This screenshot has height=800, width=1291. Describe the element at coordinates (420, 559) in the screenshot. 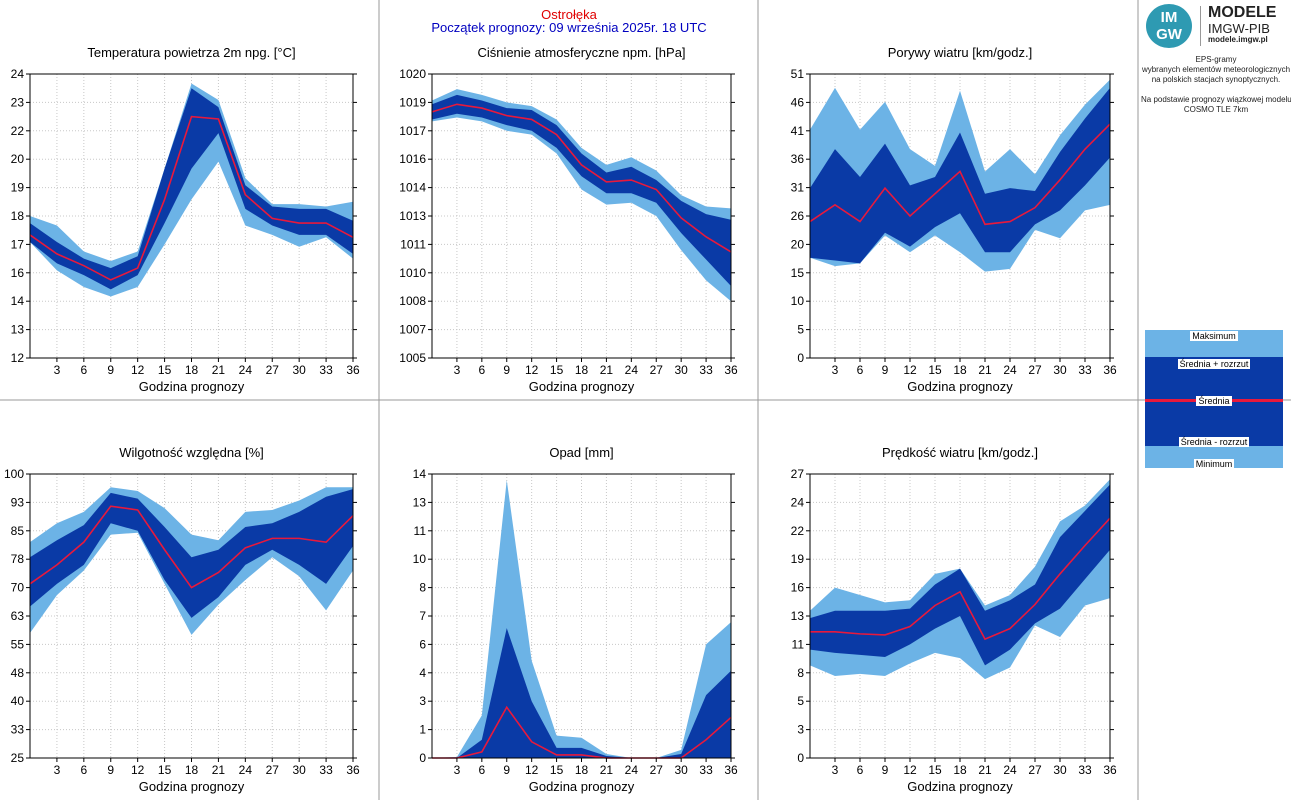

I see `y-tick-label: 10` at that location.